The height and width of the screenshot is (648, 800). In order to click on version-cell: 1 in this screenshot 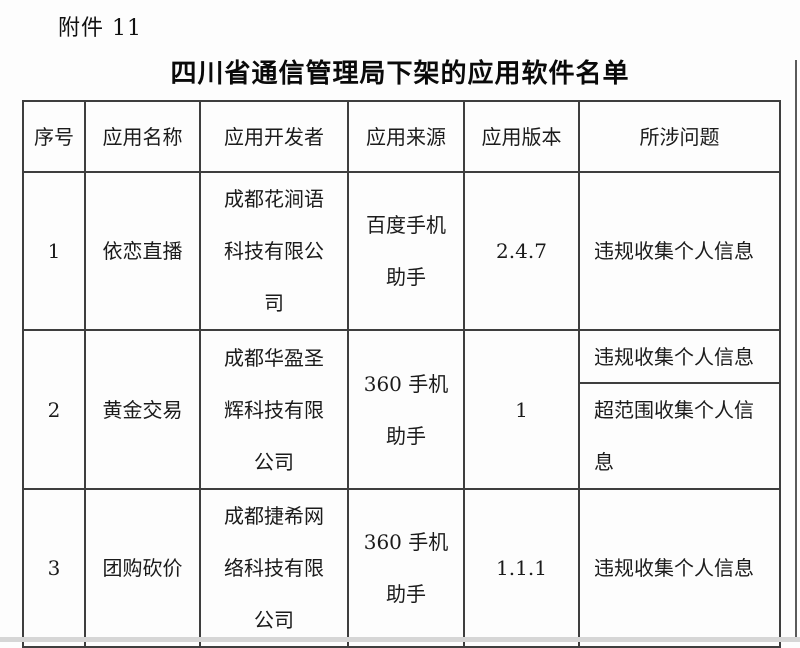, I will do `click(521, 409)`.